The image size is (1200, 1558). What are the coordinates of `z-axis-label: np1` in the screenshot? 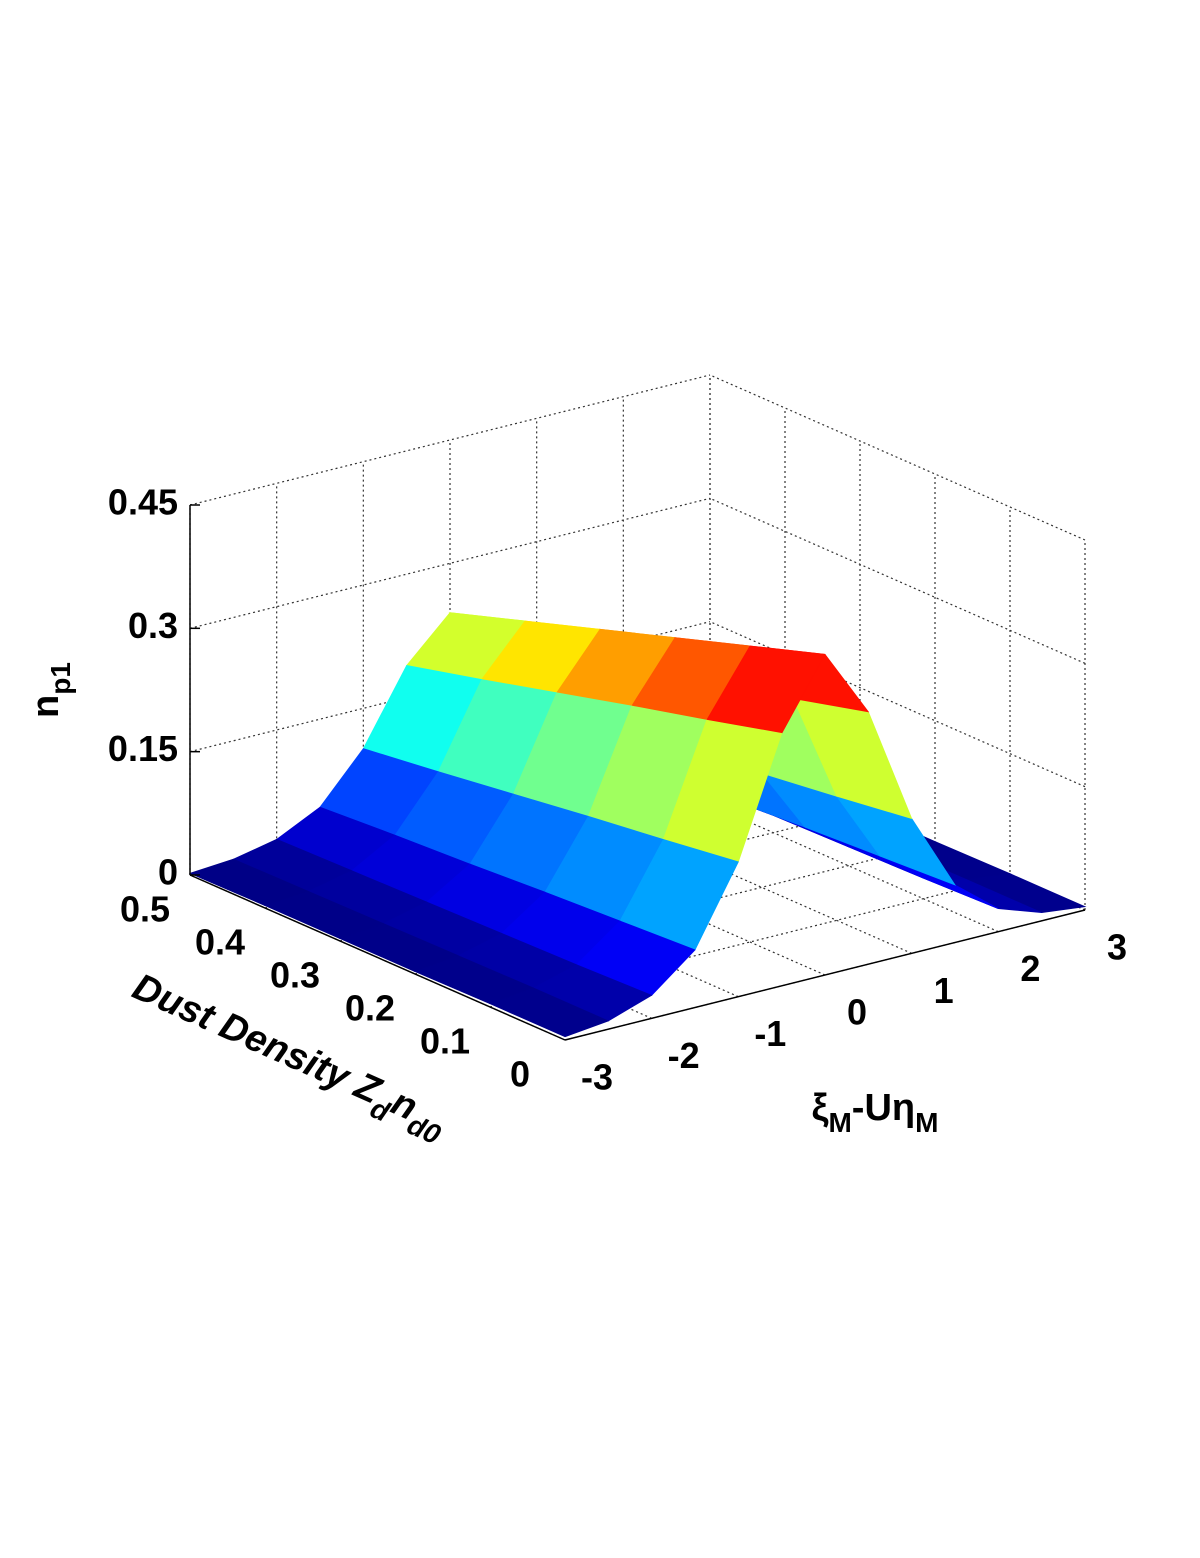 It's located at (50, 690).